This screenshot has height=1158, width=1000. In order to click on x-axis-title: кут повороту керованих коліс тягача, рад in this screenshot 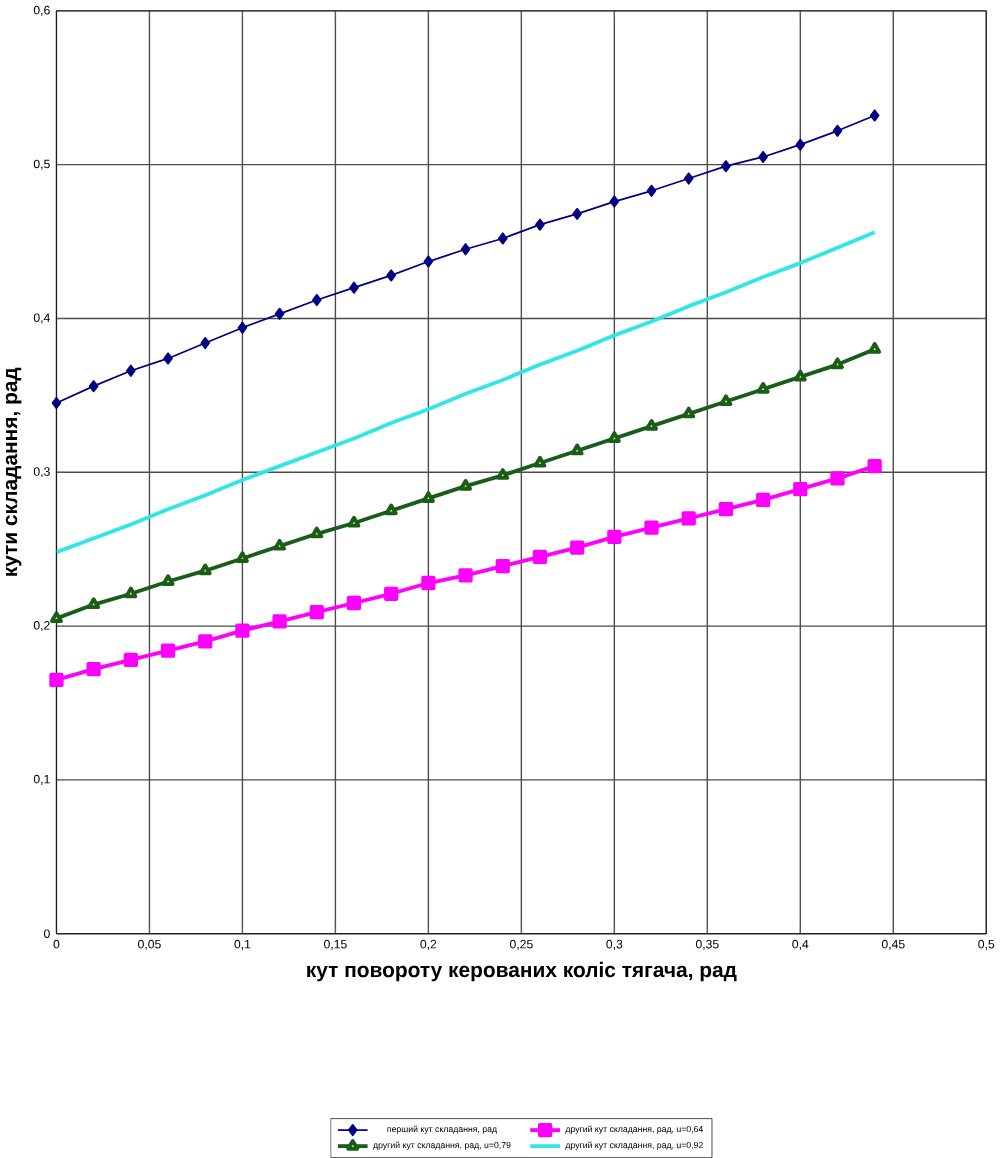, I will do `click(522, 971)`.